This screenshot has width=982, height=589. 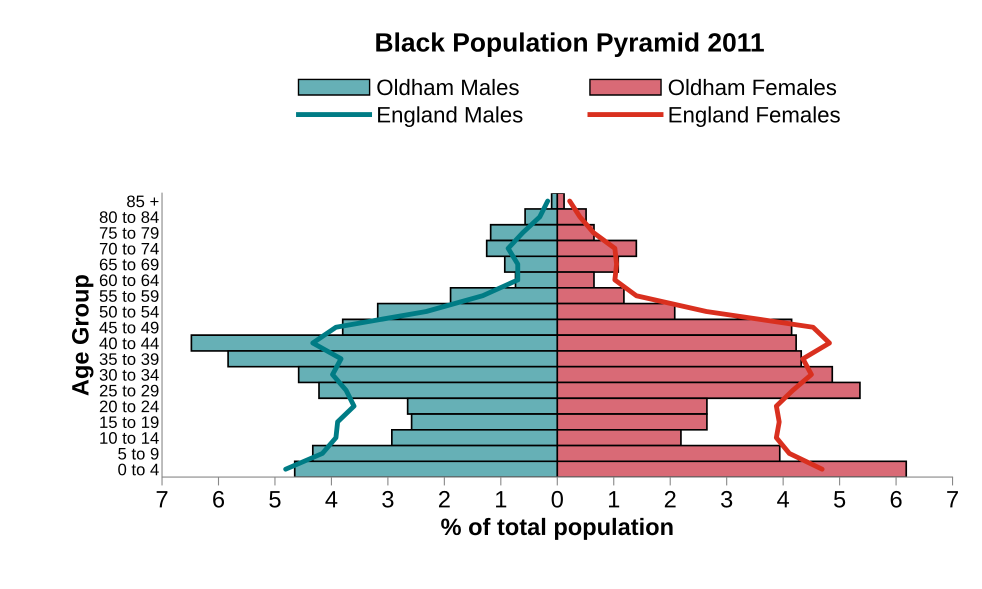 I want to click on y-tick-label: 25 to 29, so click(x=129, y=390).